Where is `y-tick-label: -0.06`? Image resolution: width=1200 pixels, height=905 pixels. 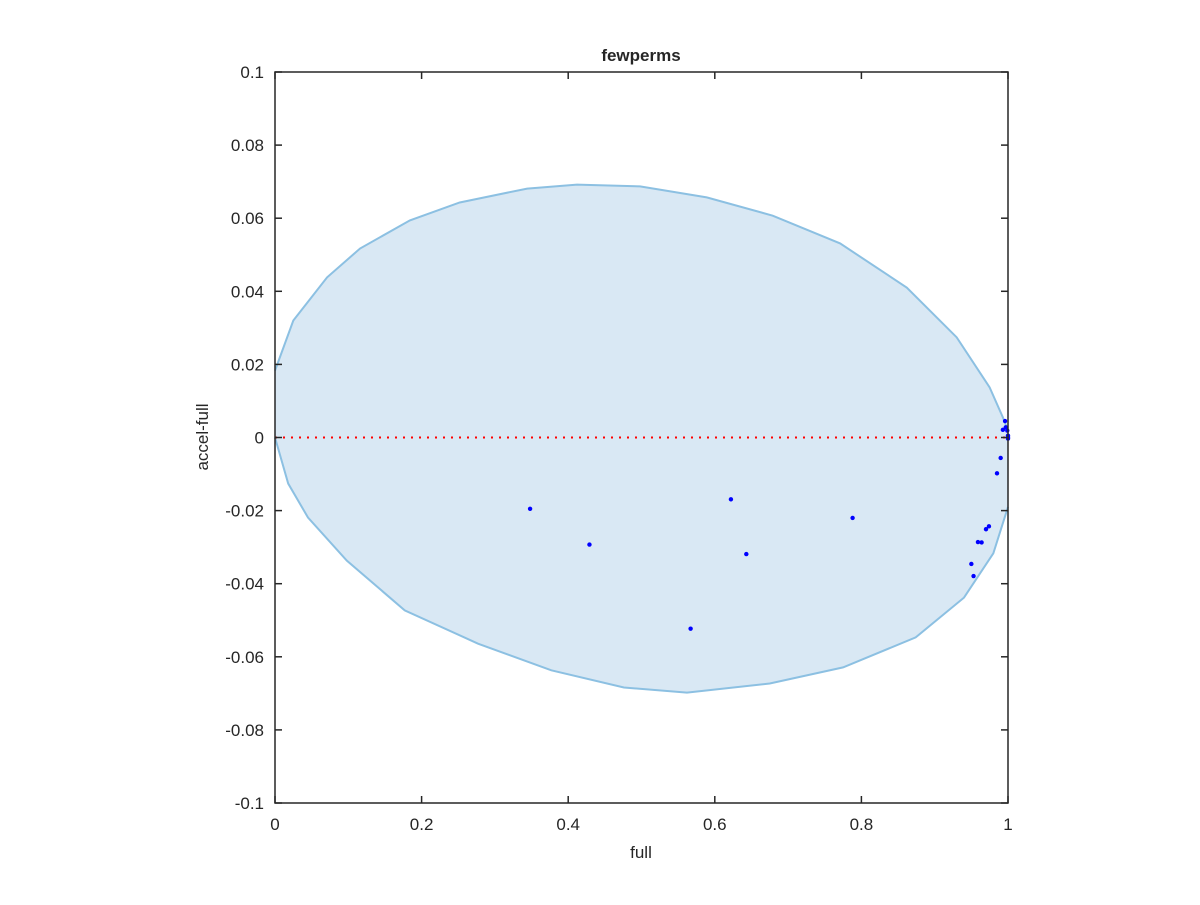
y-tick-label: -0.06 is located at coordinates (244, 657).